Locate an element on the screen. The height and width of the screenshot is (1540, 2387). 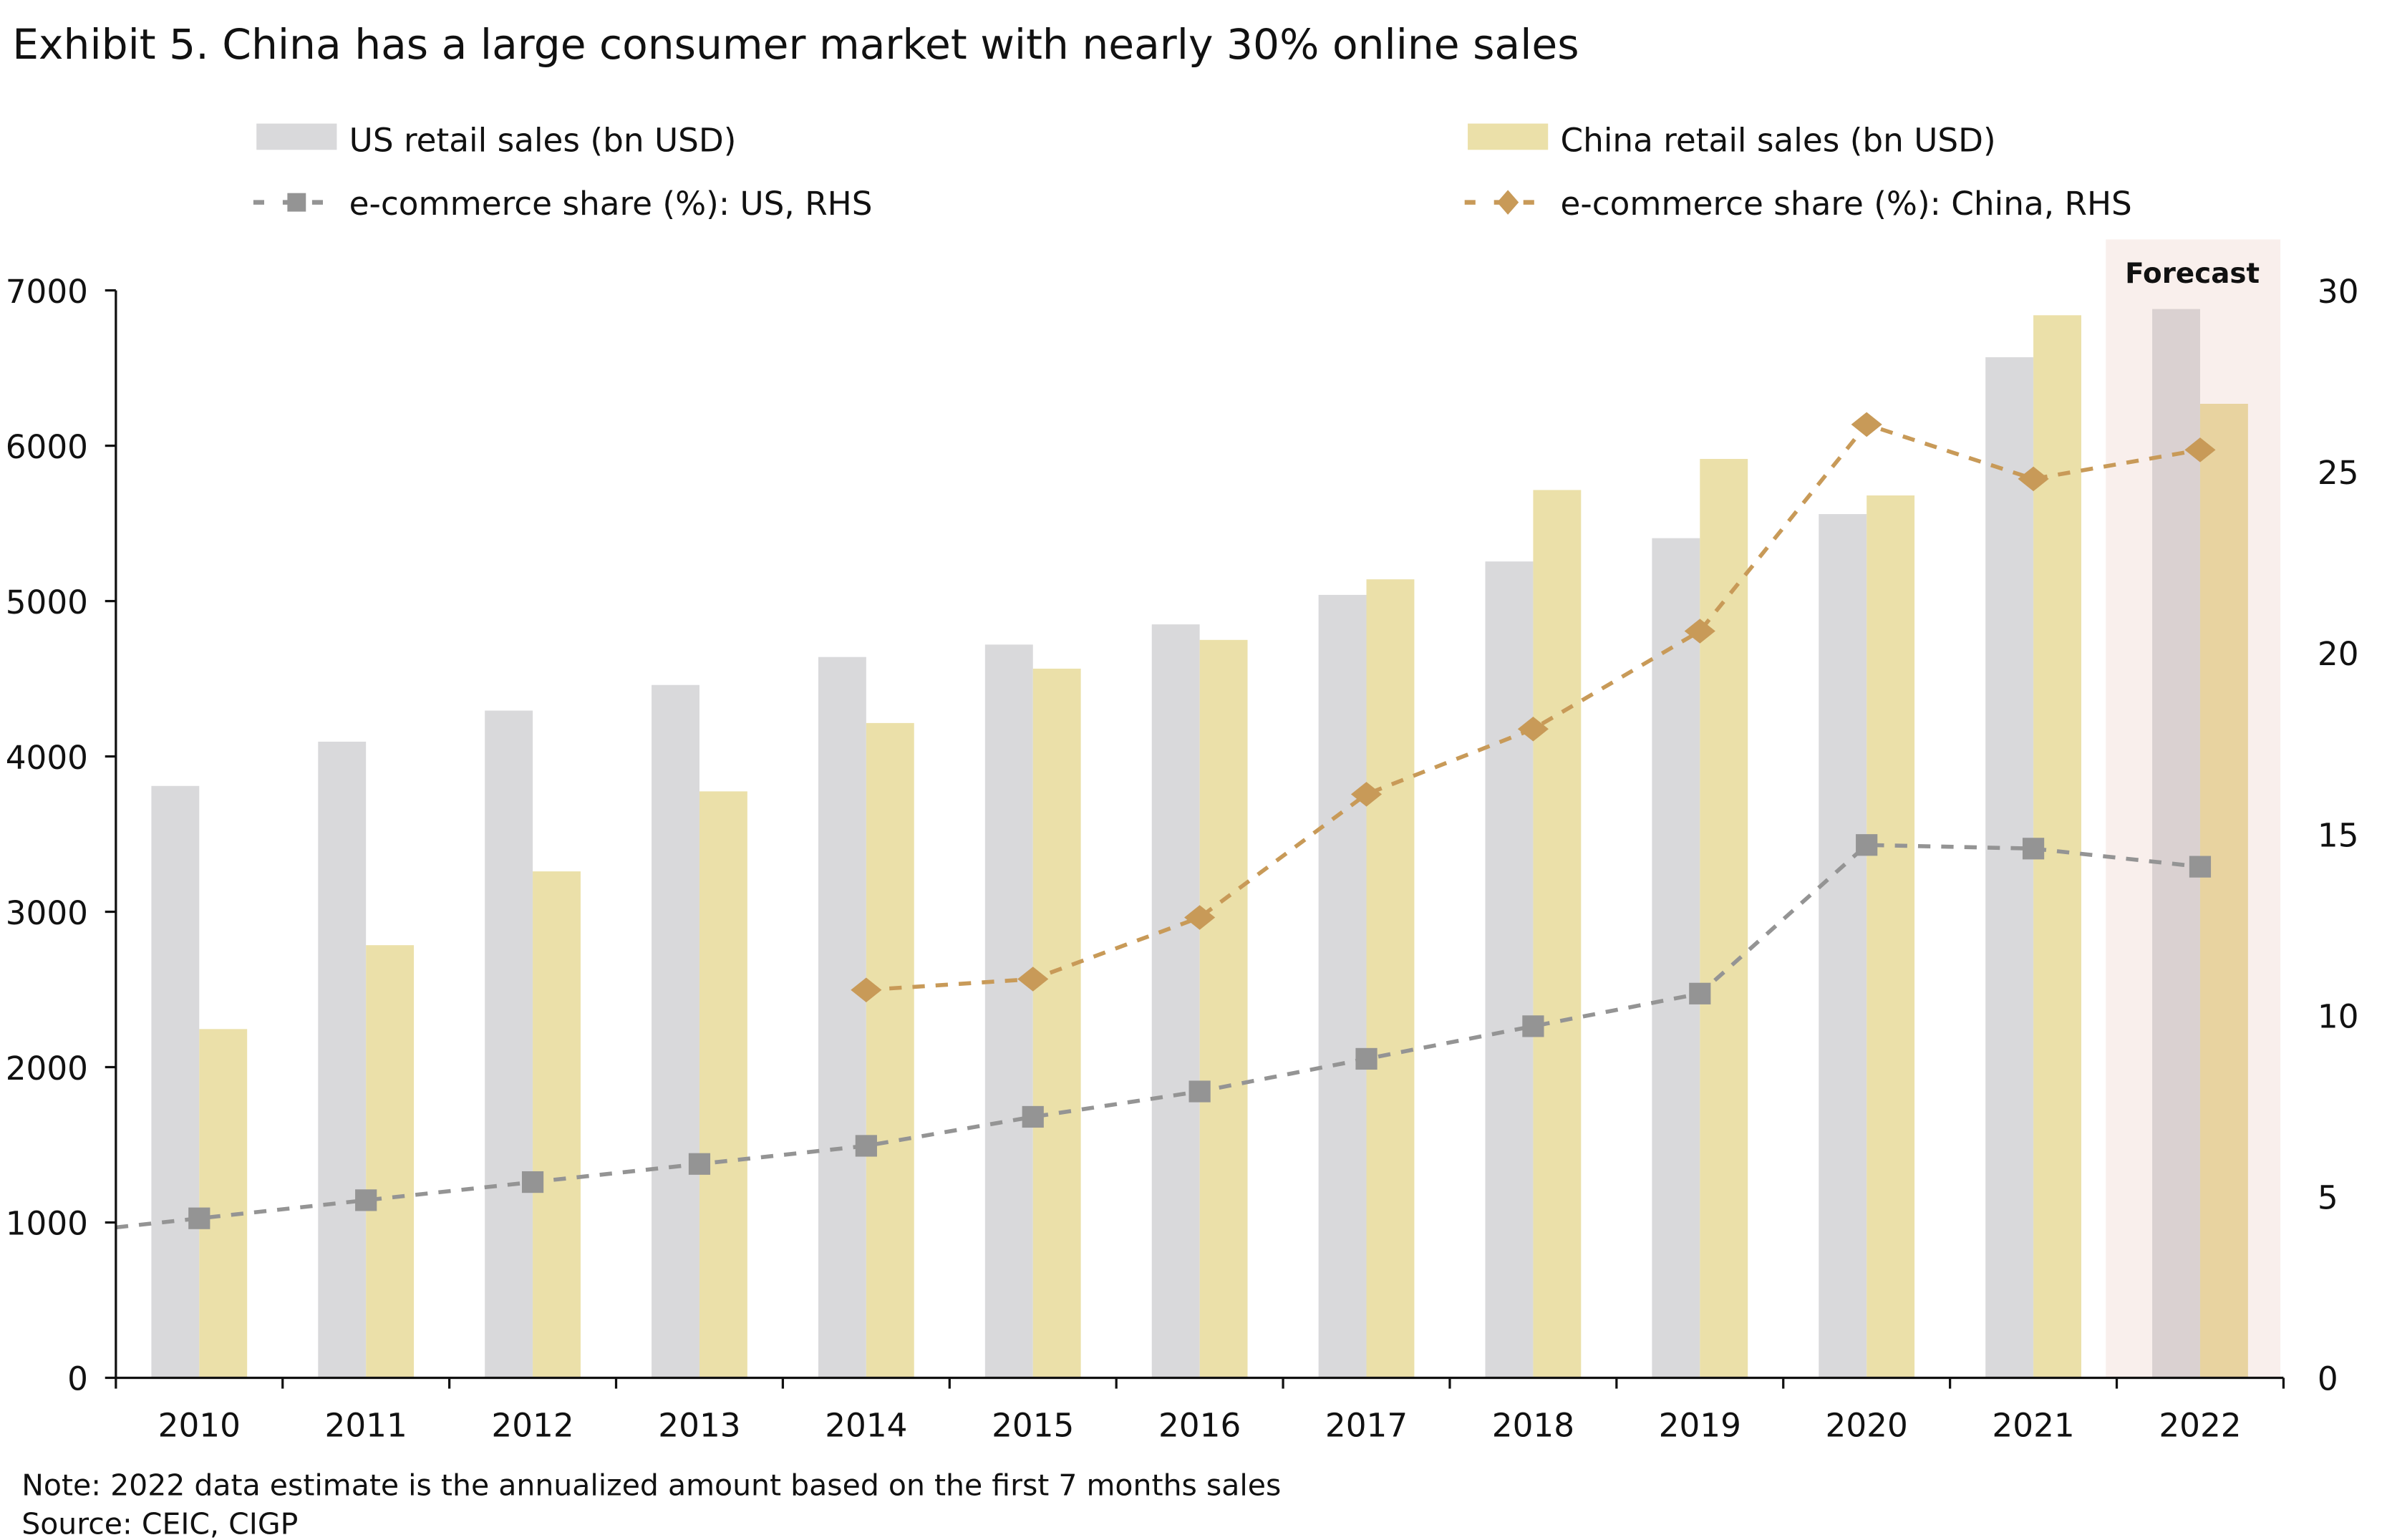
china-share-point-2017 is located at coordinates (1367, 795).